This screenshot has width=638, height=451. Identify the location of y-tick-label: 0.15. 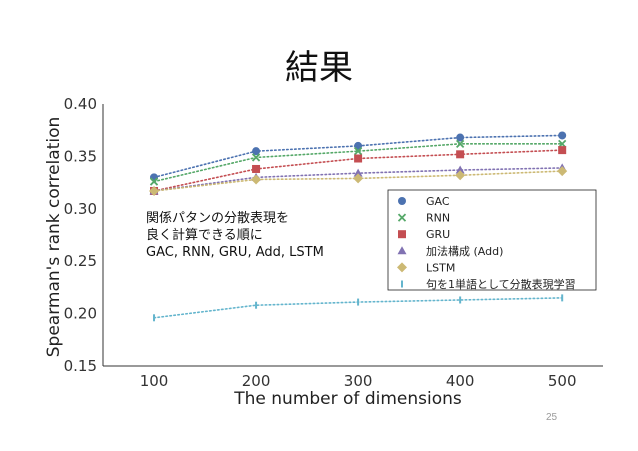
(80, 366).